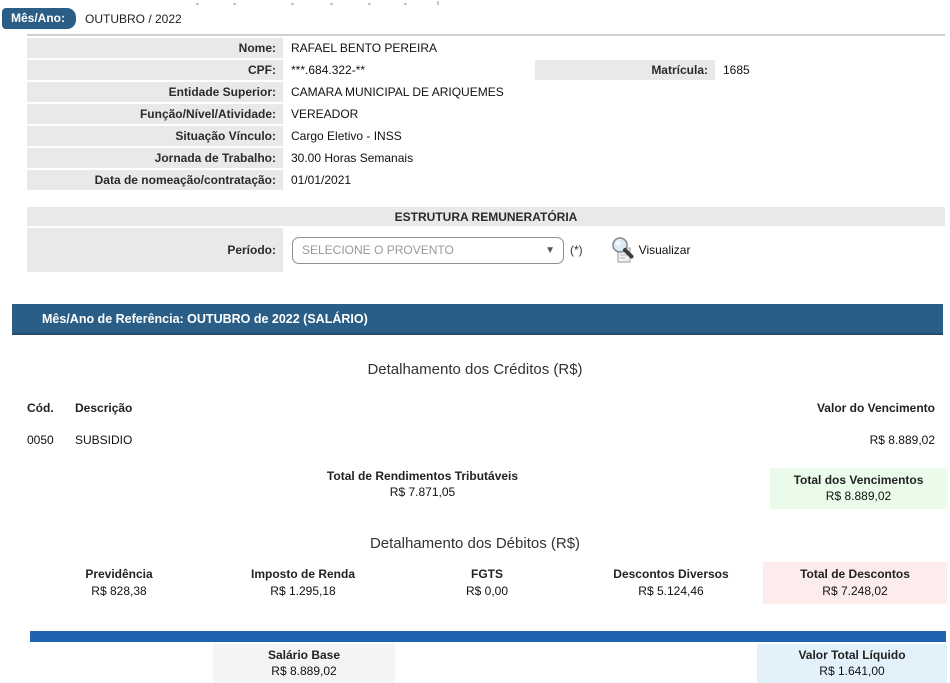 The image size is (950, 683). What do you see at coordinates (302, 582) in the screenshot?
I see `debito-imposto-renda: Imposto de Renda R$ 1.295,18` at bounding box center [302, 582].